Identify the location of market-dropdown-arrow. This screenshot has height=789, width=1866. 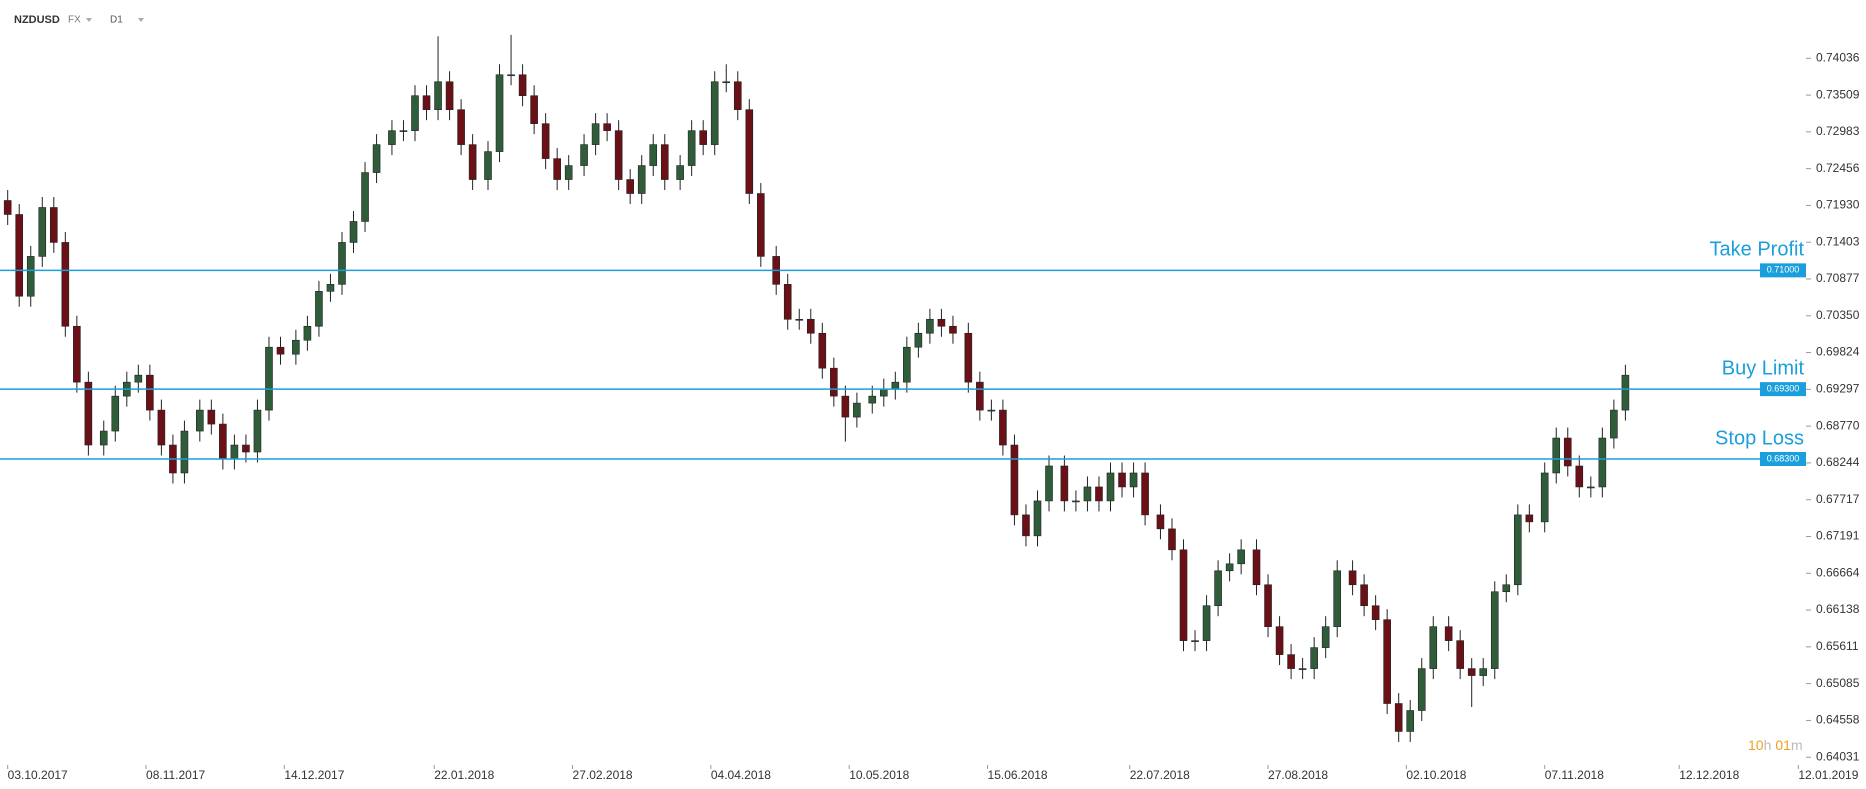
(89, 20).